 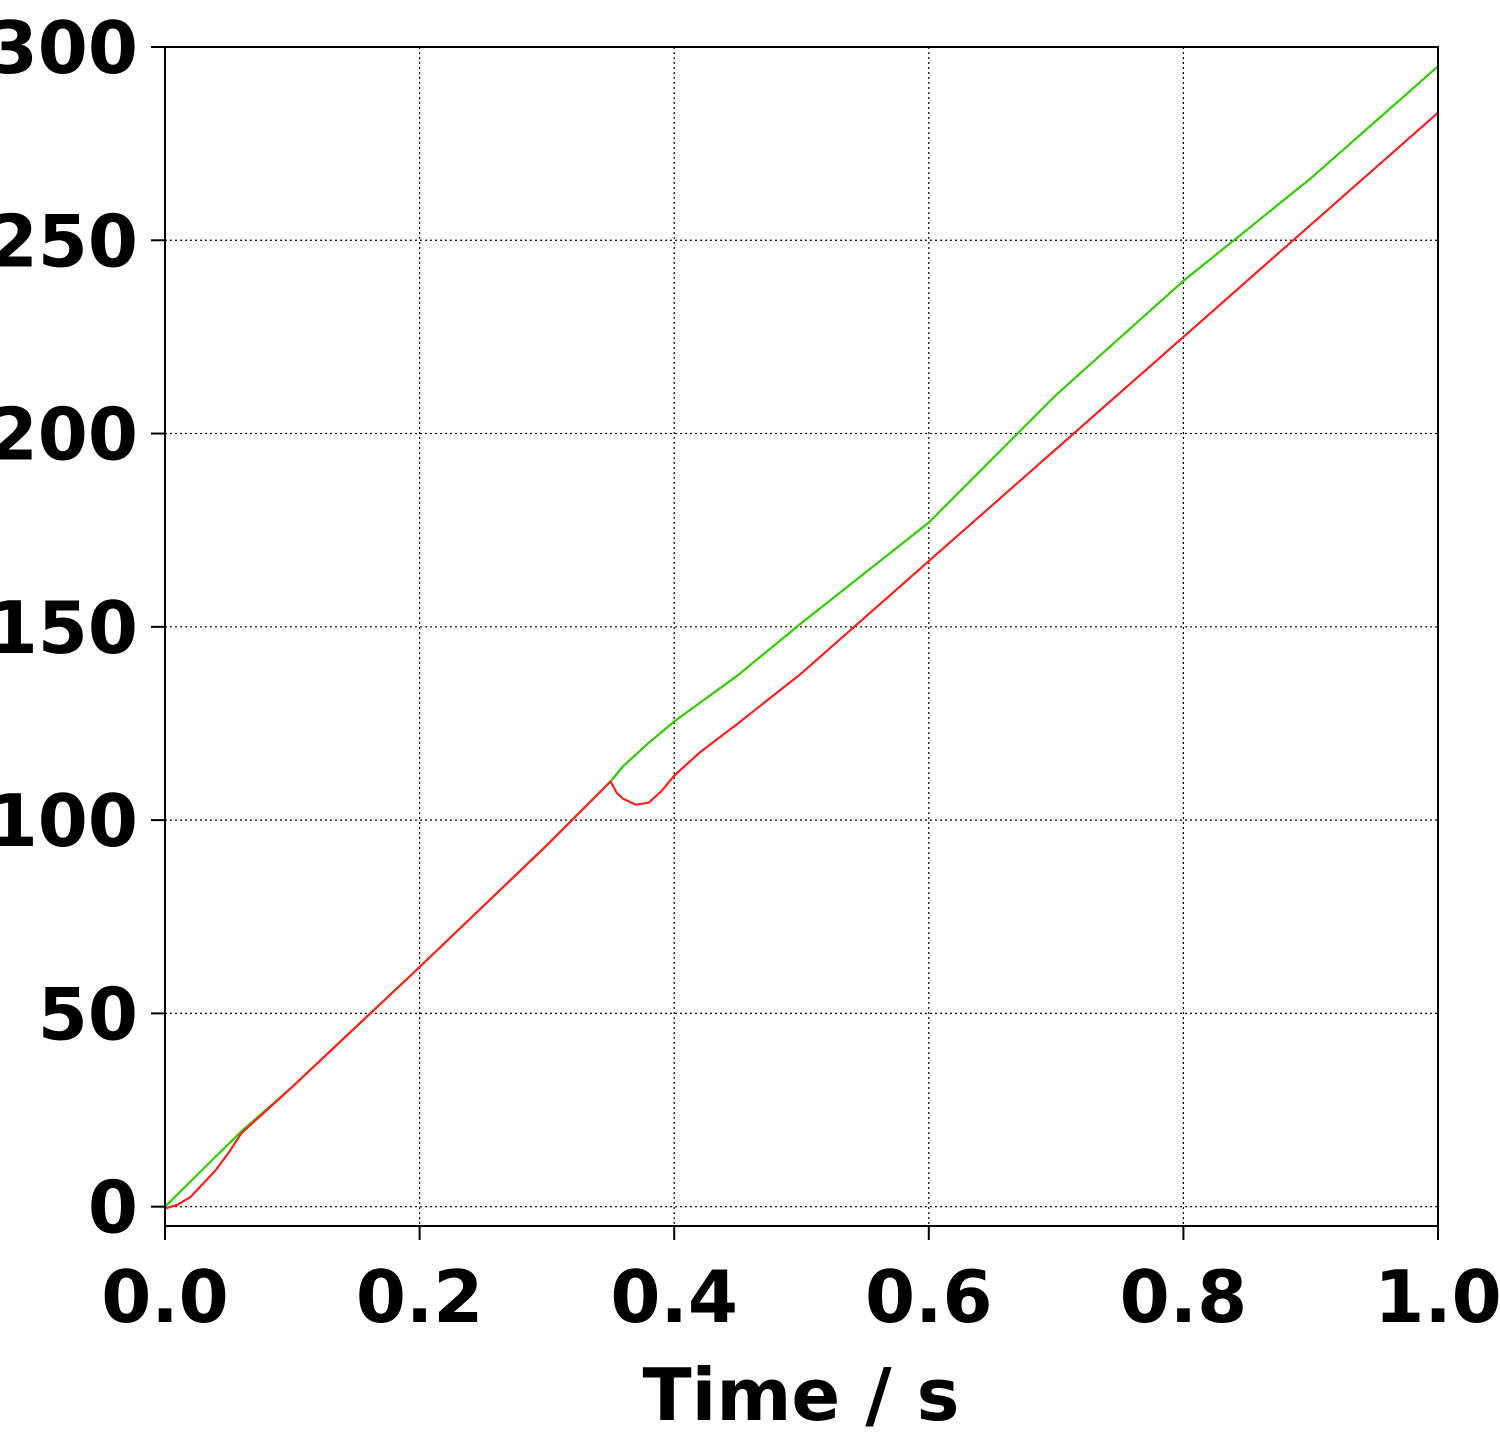 What do you see at coordinates (165, 1297) in the screenshot?
I see `x-tick-label: 0.0` at bounding box center [165, 1297].